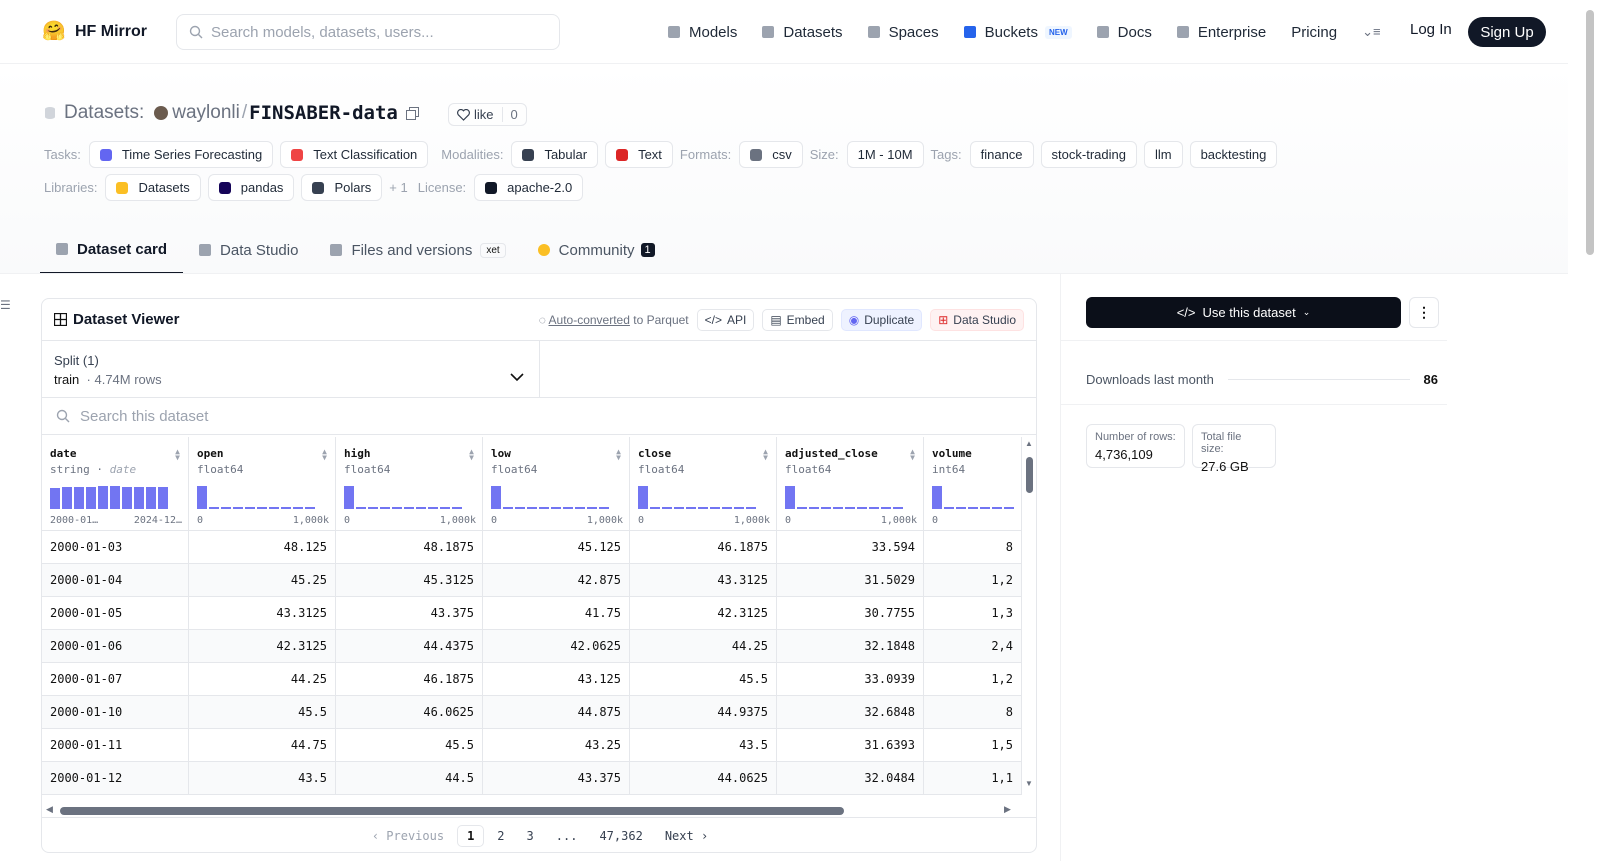  Describe the element at coordinates (1088, 154) in the screenshot. I see `topic-tag: stock-trading` at that location.